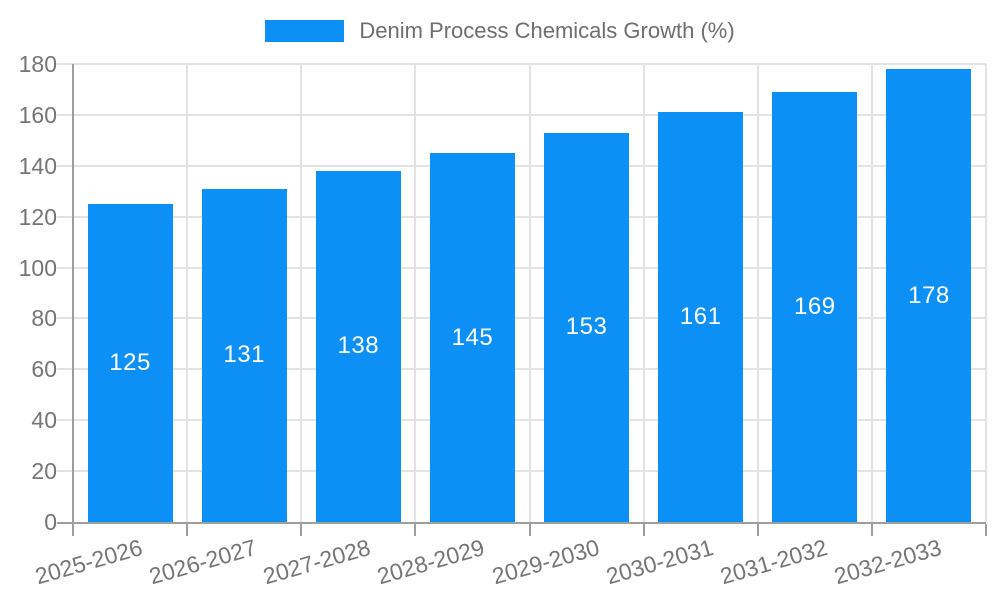  Describe the element at coordinates (37, 216) in the screenshot. I see `y-tick-label: 120` at that location.